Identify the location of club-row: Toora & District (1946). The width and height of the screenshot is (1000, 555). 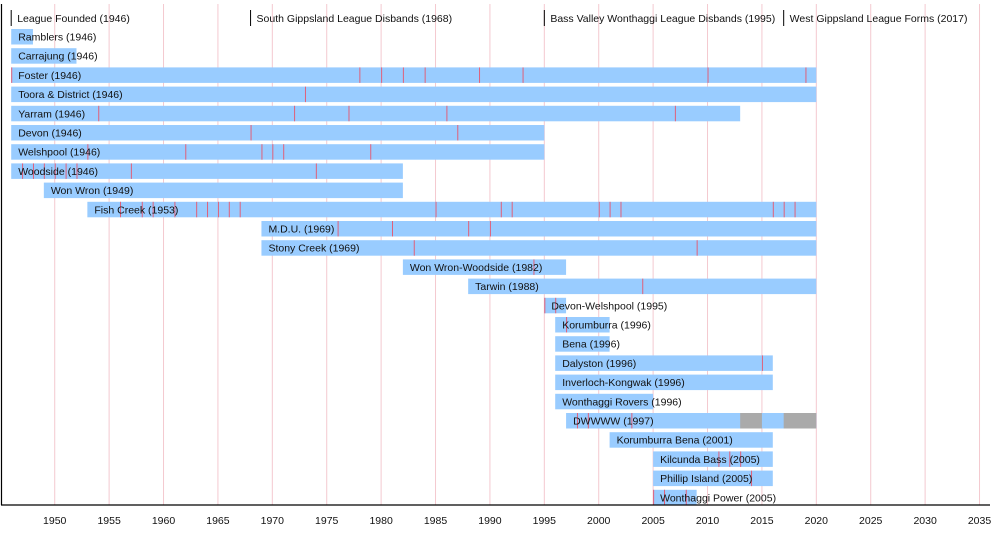
(414, 94).